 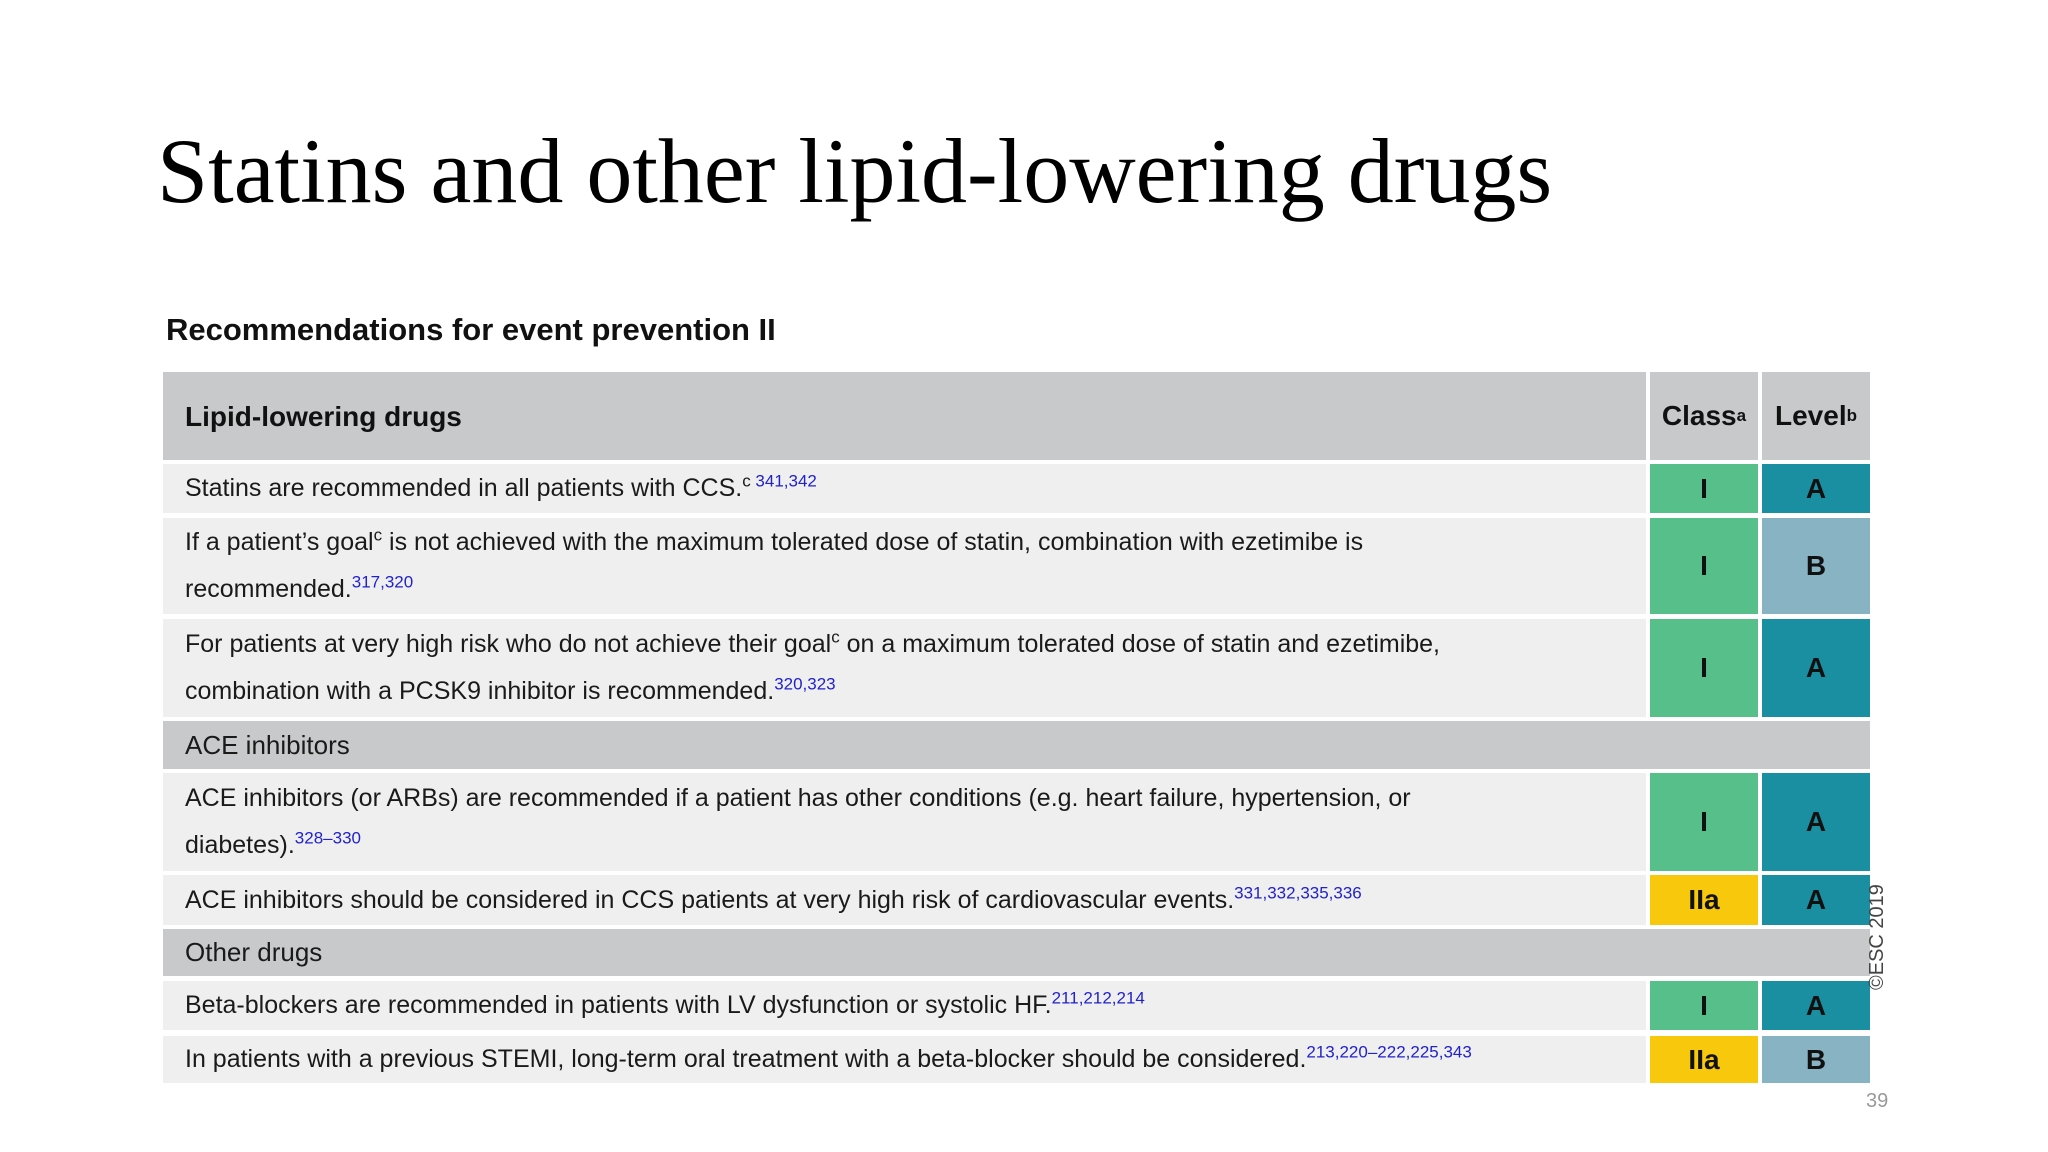 What do you see at coordinates (323, 416) in the screenshot?
I see `header-text: Lipid-lowering drugs` at bounding box center [323, 416].